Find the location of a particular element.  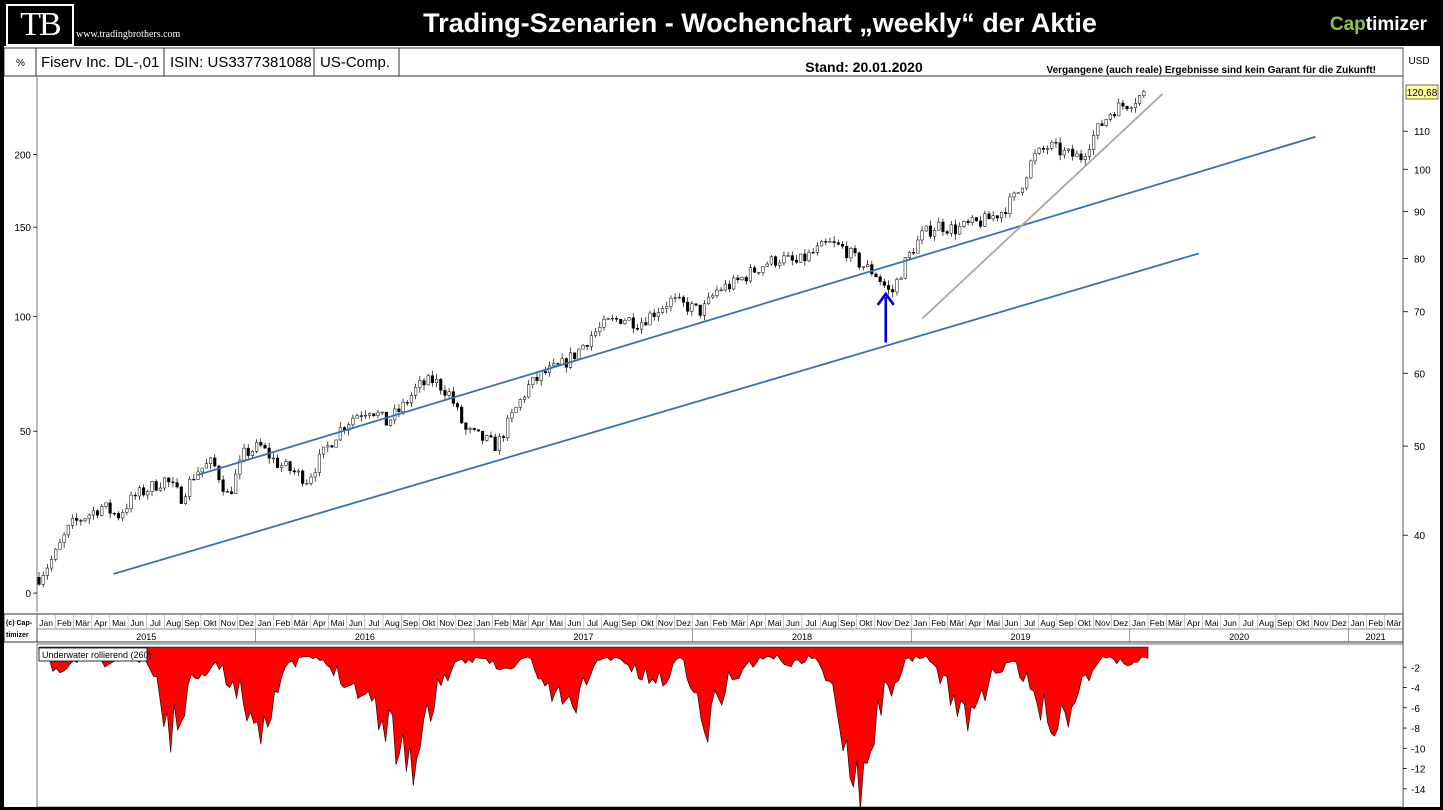

month-label: Dez is located at coordinates (246, 623).